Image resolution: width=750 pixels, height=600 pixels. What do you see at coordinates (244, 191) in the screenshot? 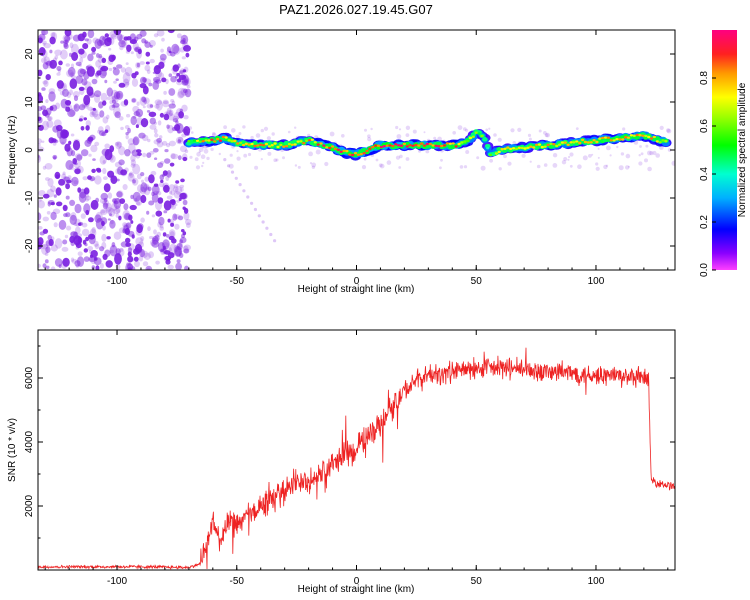
I see `streak-point` at bounding box center [244, 191].